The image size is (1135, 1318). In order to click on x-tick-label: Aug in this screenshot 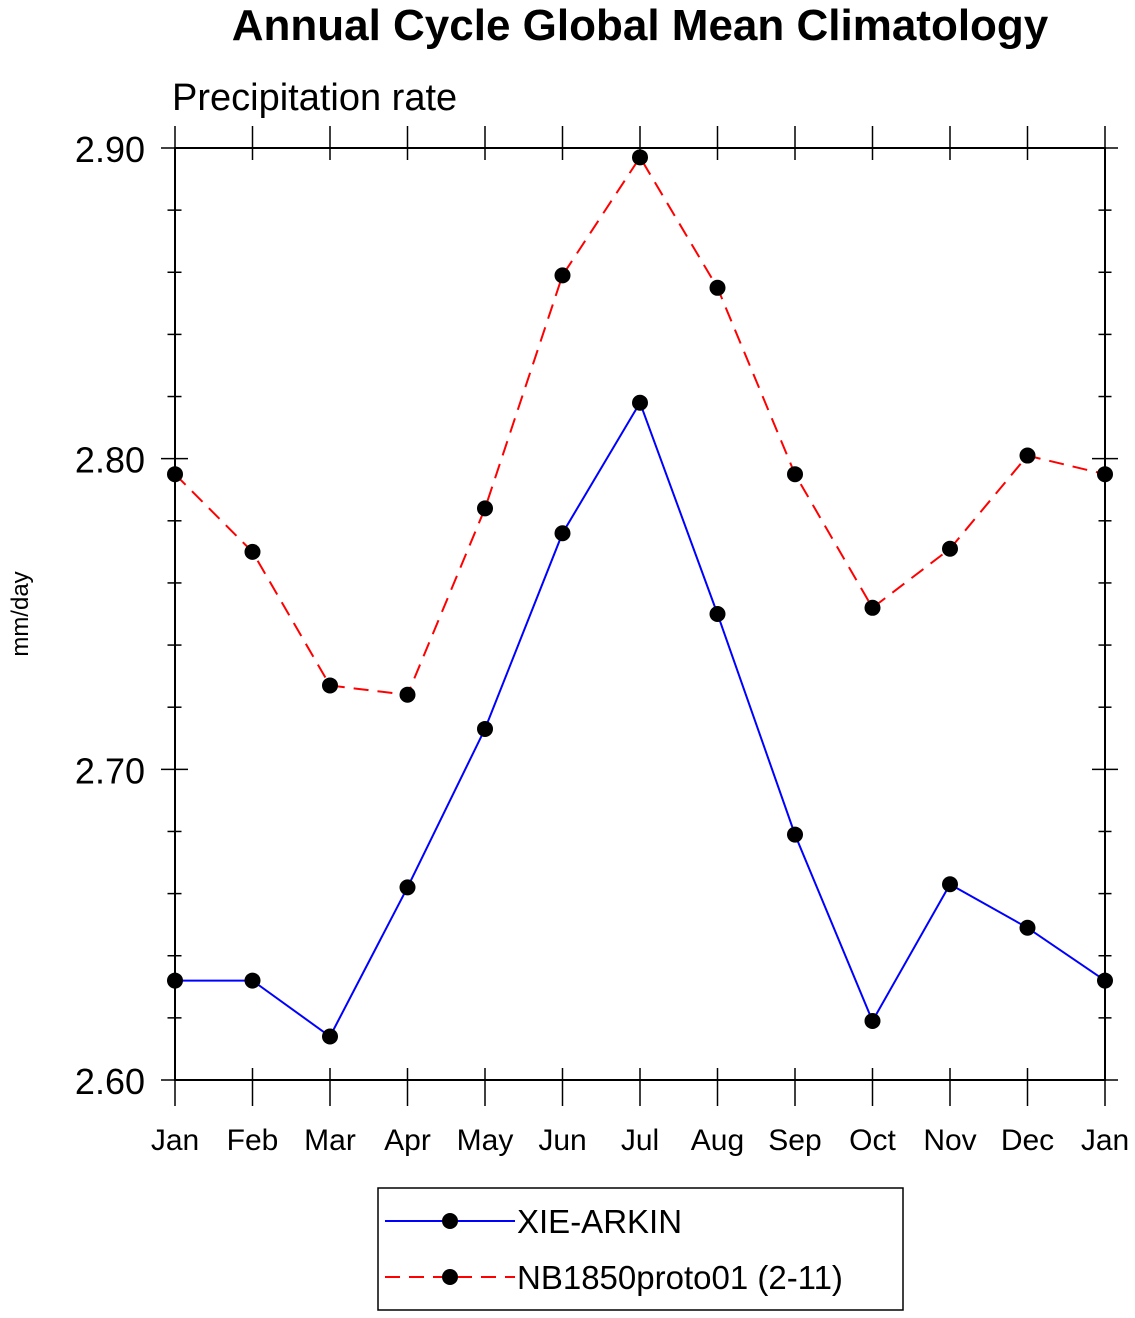, I will do `click(717, 1140)`.